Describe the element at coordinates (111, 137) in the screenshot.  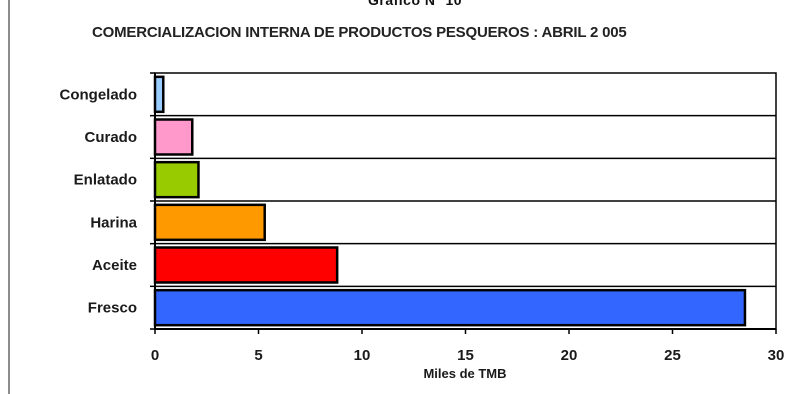
I see `category-label-curado: Curado` at that location.